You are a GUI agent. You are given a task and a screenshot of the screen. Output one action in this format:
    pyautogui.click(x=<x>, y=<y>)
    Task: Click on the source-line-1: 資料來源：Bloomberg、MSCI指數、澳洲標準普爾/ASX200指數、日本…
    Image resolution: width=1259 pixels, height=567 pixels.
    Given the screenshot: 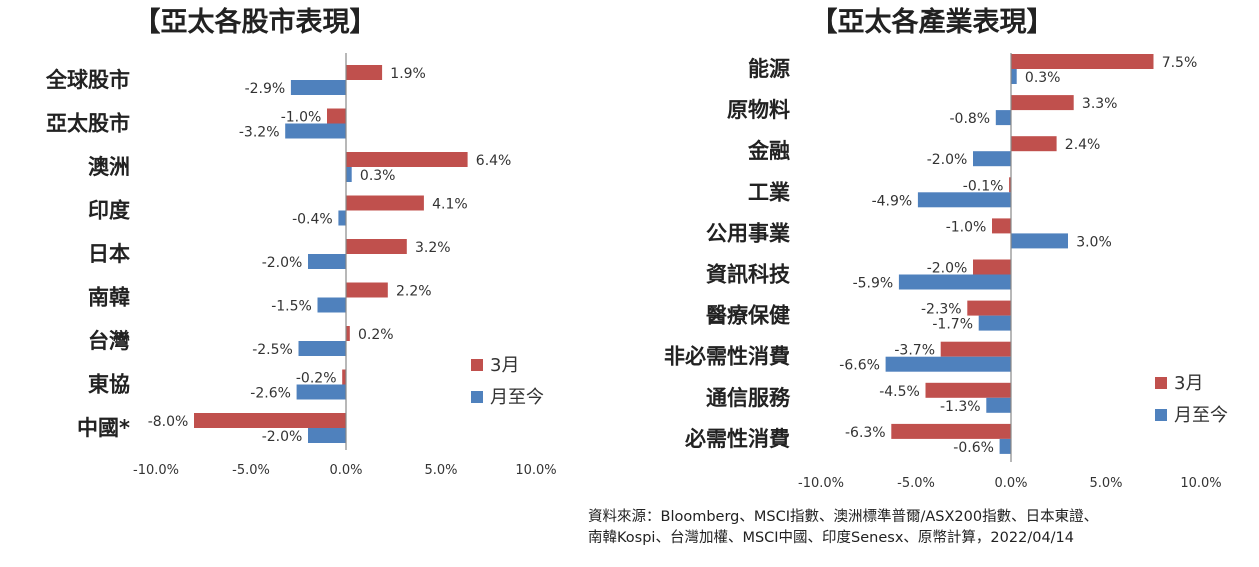 What is the action you would take?
    pyautogui.click(x=843, y=517)
    